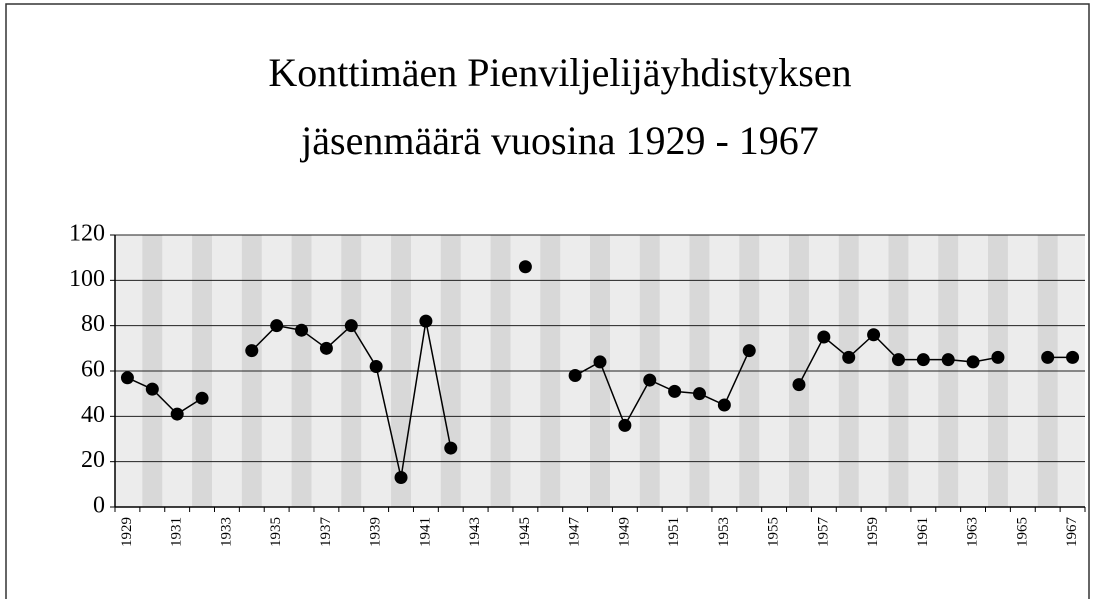 The height and width of the screenshot is (599, 1095). What do you see at coordinates (425, 532) in the screenshot?
I see `x-tick-label: 1941` at bounding box center [425, 532].